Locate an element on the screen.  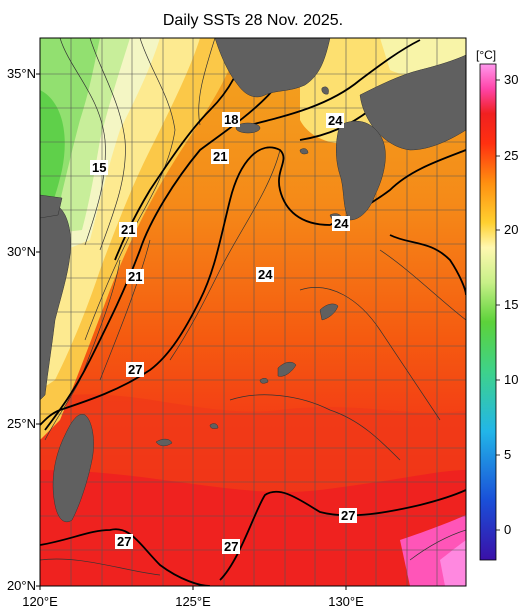
contour-label: 15 is located at coordinates (99, 167).